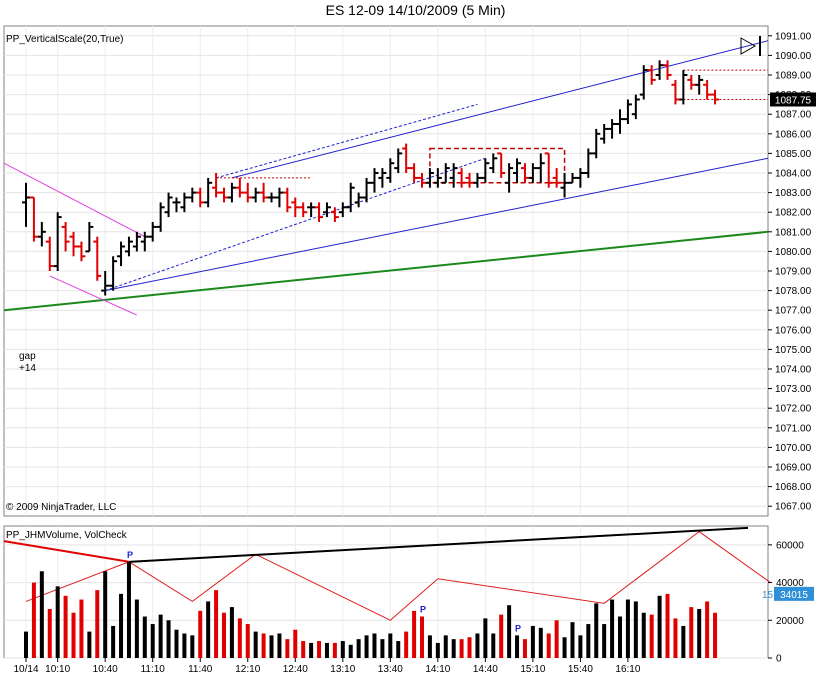 Image resolution: width=831 pixels, height=700 pixels. I want to click on volume-trendline, so click(438, 544).